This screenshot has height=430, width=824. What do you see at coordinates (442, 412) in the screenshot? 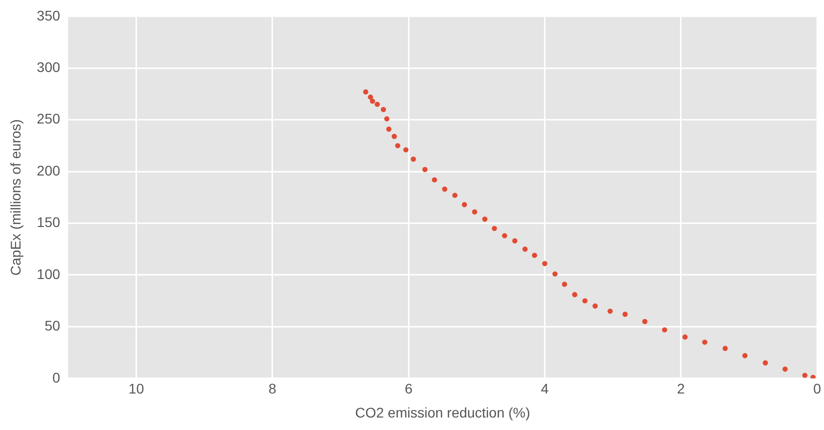
I see `x-axis-title: CO2 emission reduction (%)` at bounding box center [442, 412].